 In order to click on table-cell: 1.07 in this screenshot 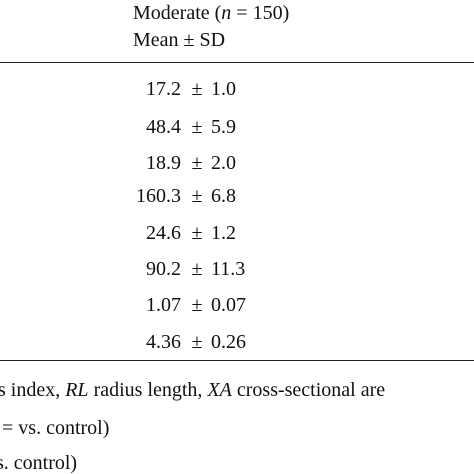, I will do `click(163, 305)`.